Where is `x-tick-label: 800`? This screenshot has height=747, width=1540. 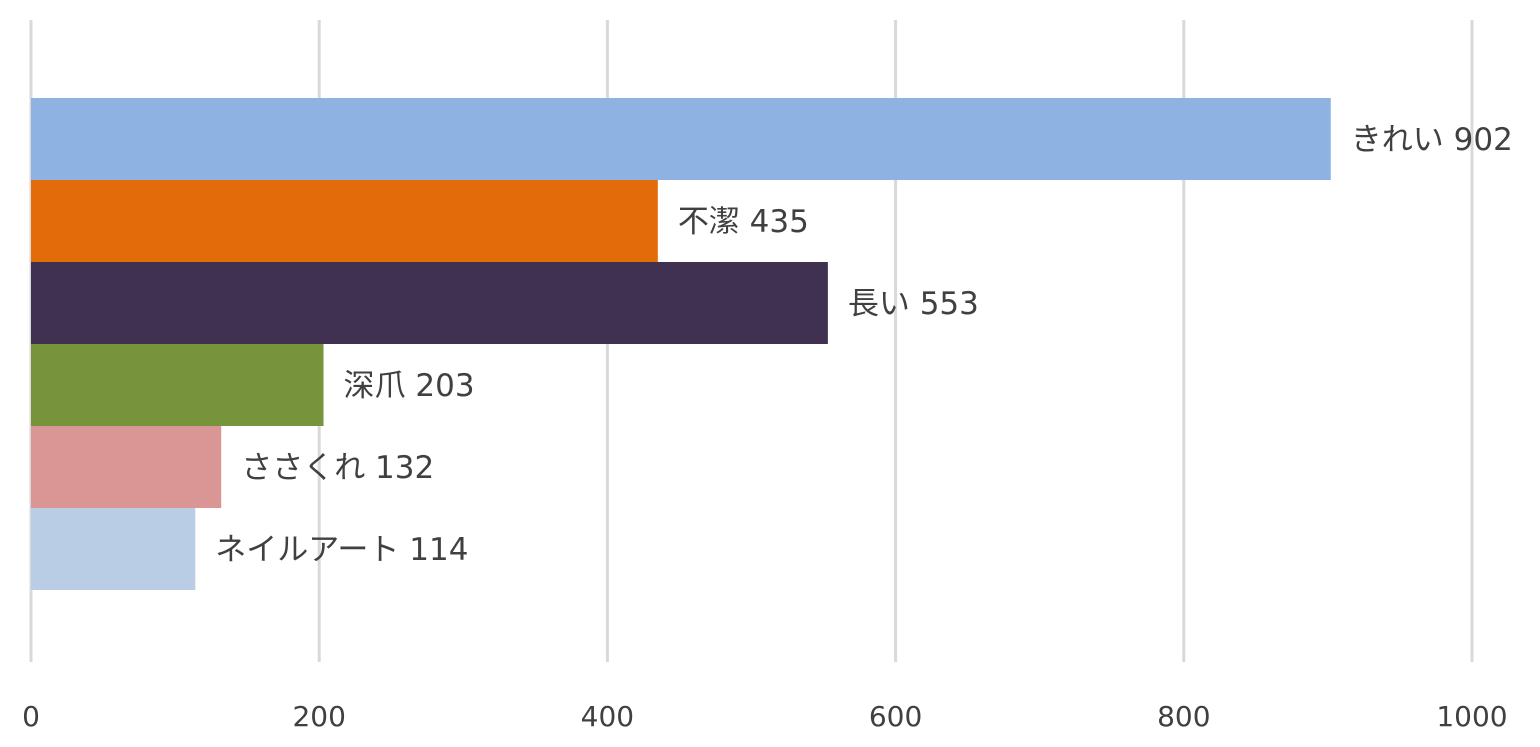 x-tick-label: 800 is located at coordinates (1183, 716).